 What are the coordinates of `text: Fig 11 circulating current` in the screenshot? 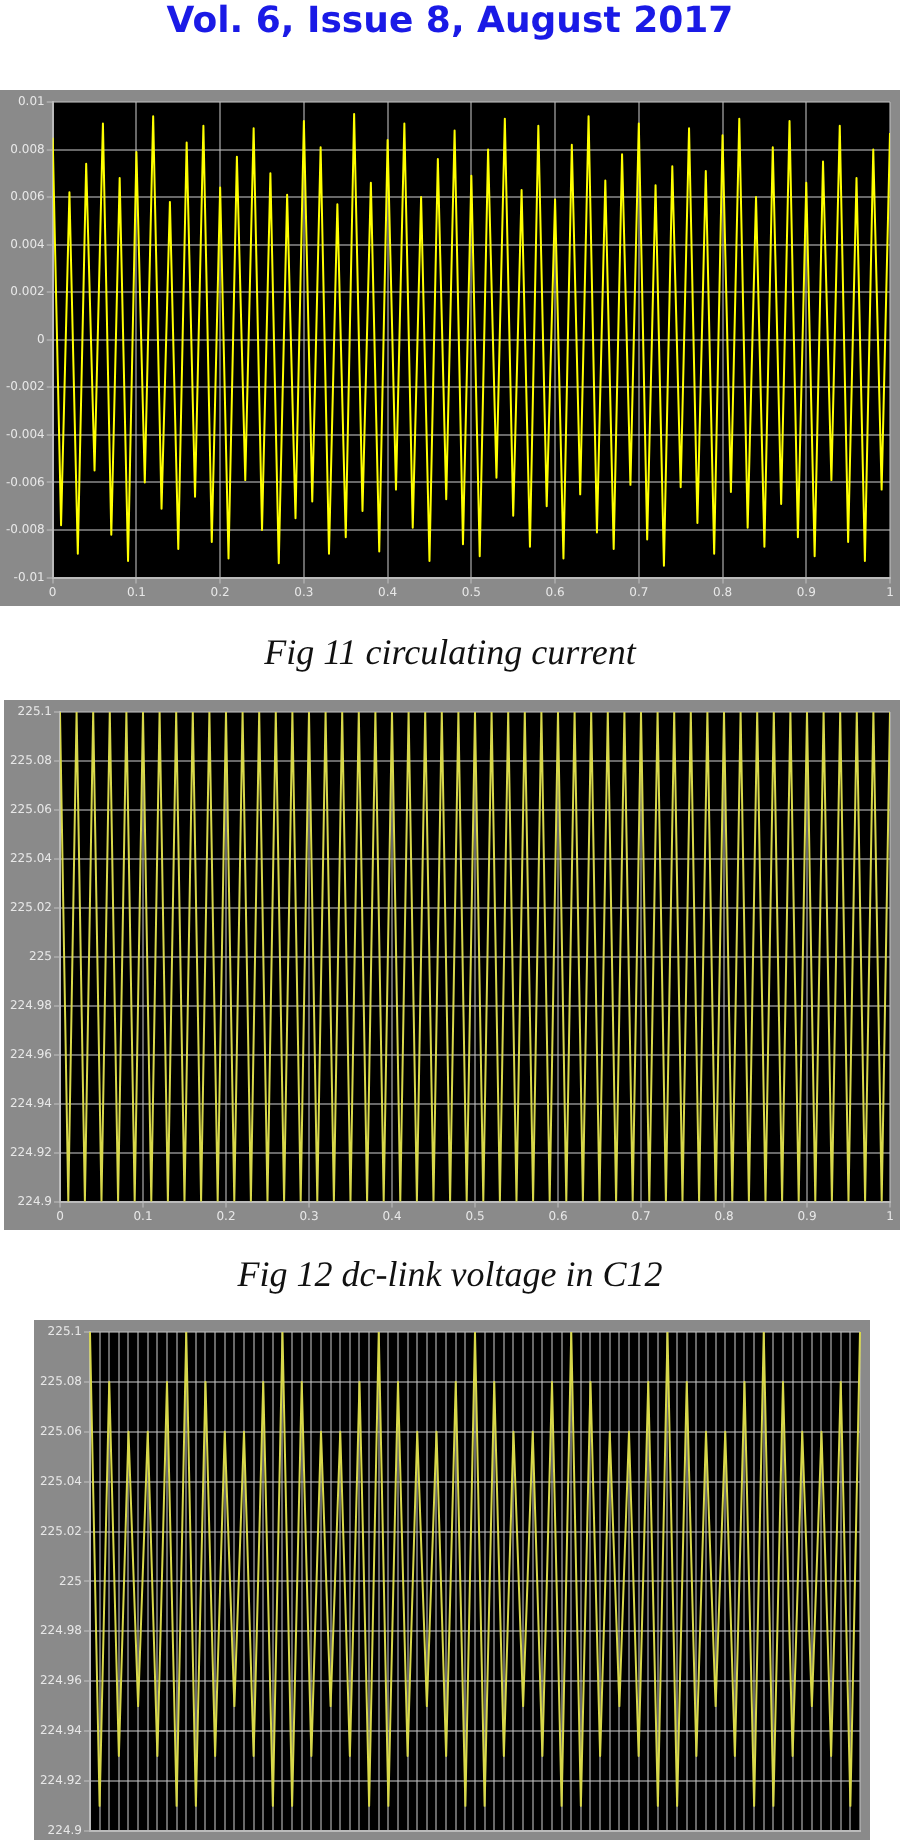 It's located at (450, 653).